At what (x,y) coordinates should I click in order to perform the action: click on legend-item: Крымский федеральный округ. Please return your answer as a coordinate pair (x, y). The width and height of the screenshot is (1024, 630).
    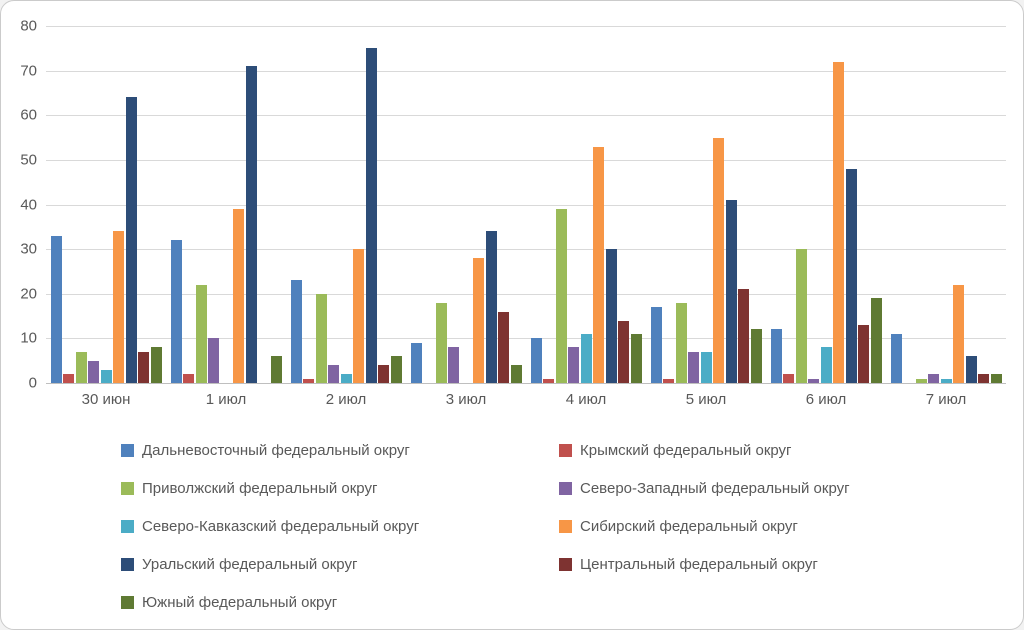
    Looking at the image, I should click on (704, 450).